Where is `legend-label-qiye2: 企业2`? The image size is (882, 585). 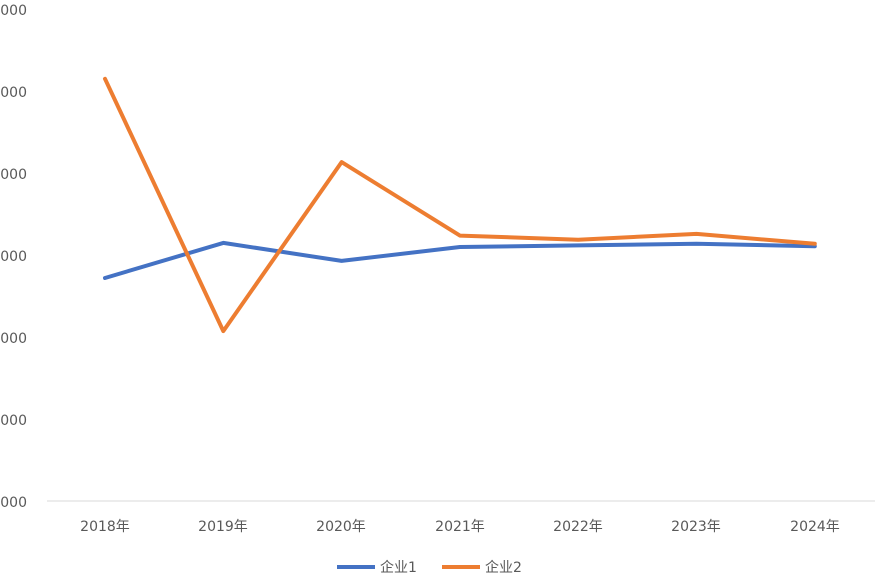 legend-label-qiye2: 企业2 is located at coordinates (503, 567).